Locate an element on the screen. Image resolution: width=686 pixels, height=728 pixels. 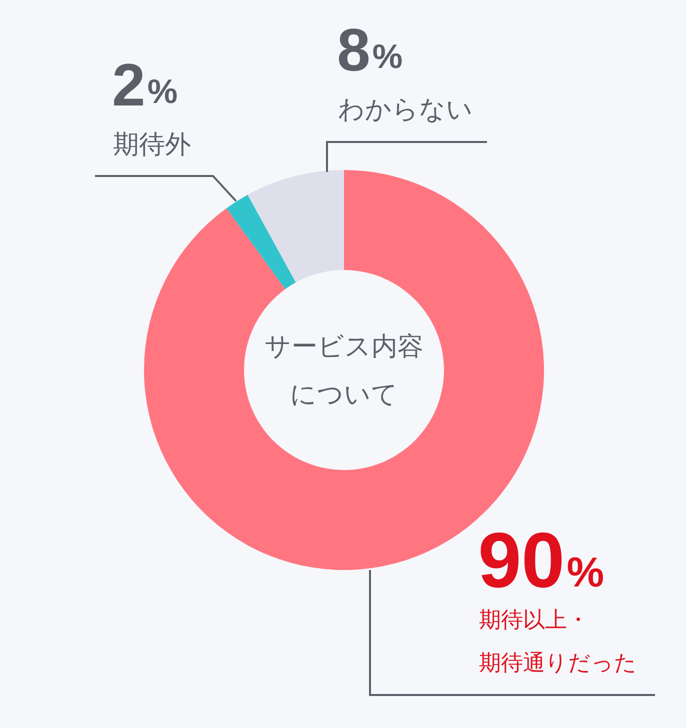
slice-label: 期待外 is located at coordinates (152, 144).